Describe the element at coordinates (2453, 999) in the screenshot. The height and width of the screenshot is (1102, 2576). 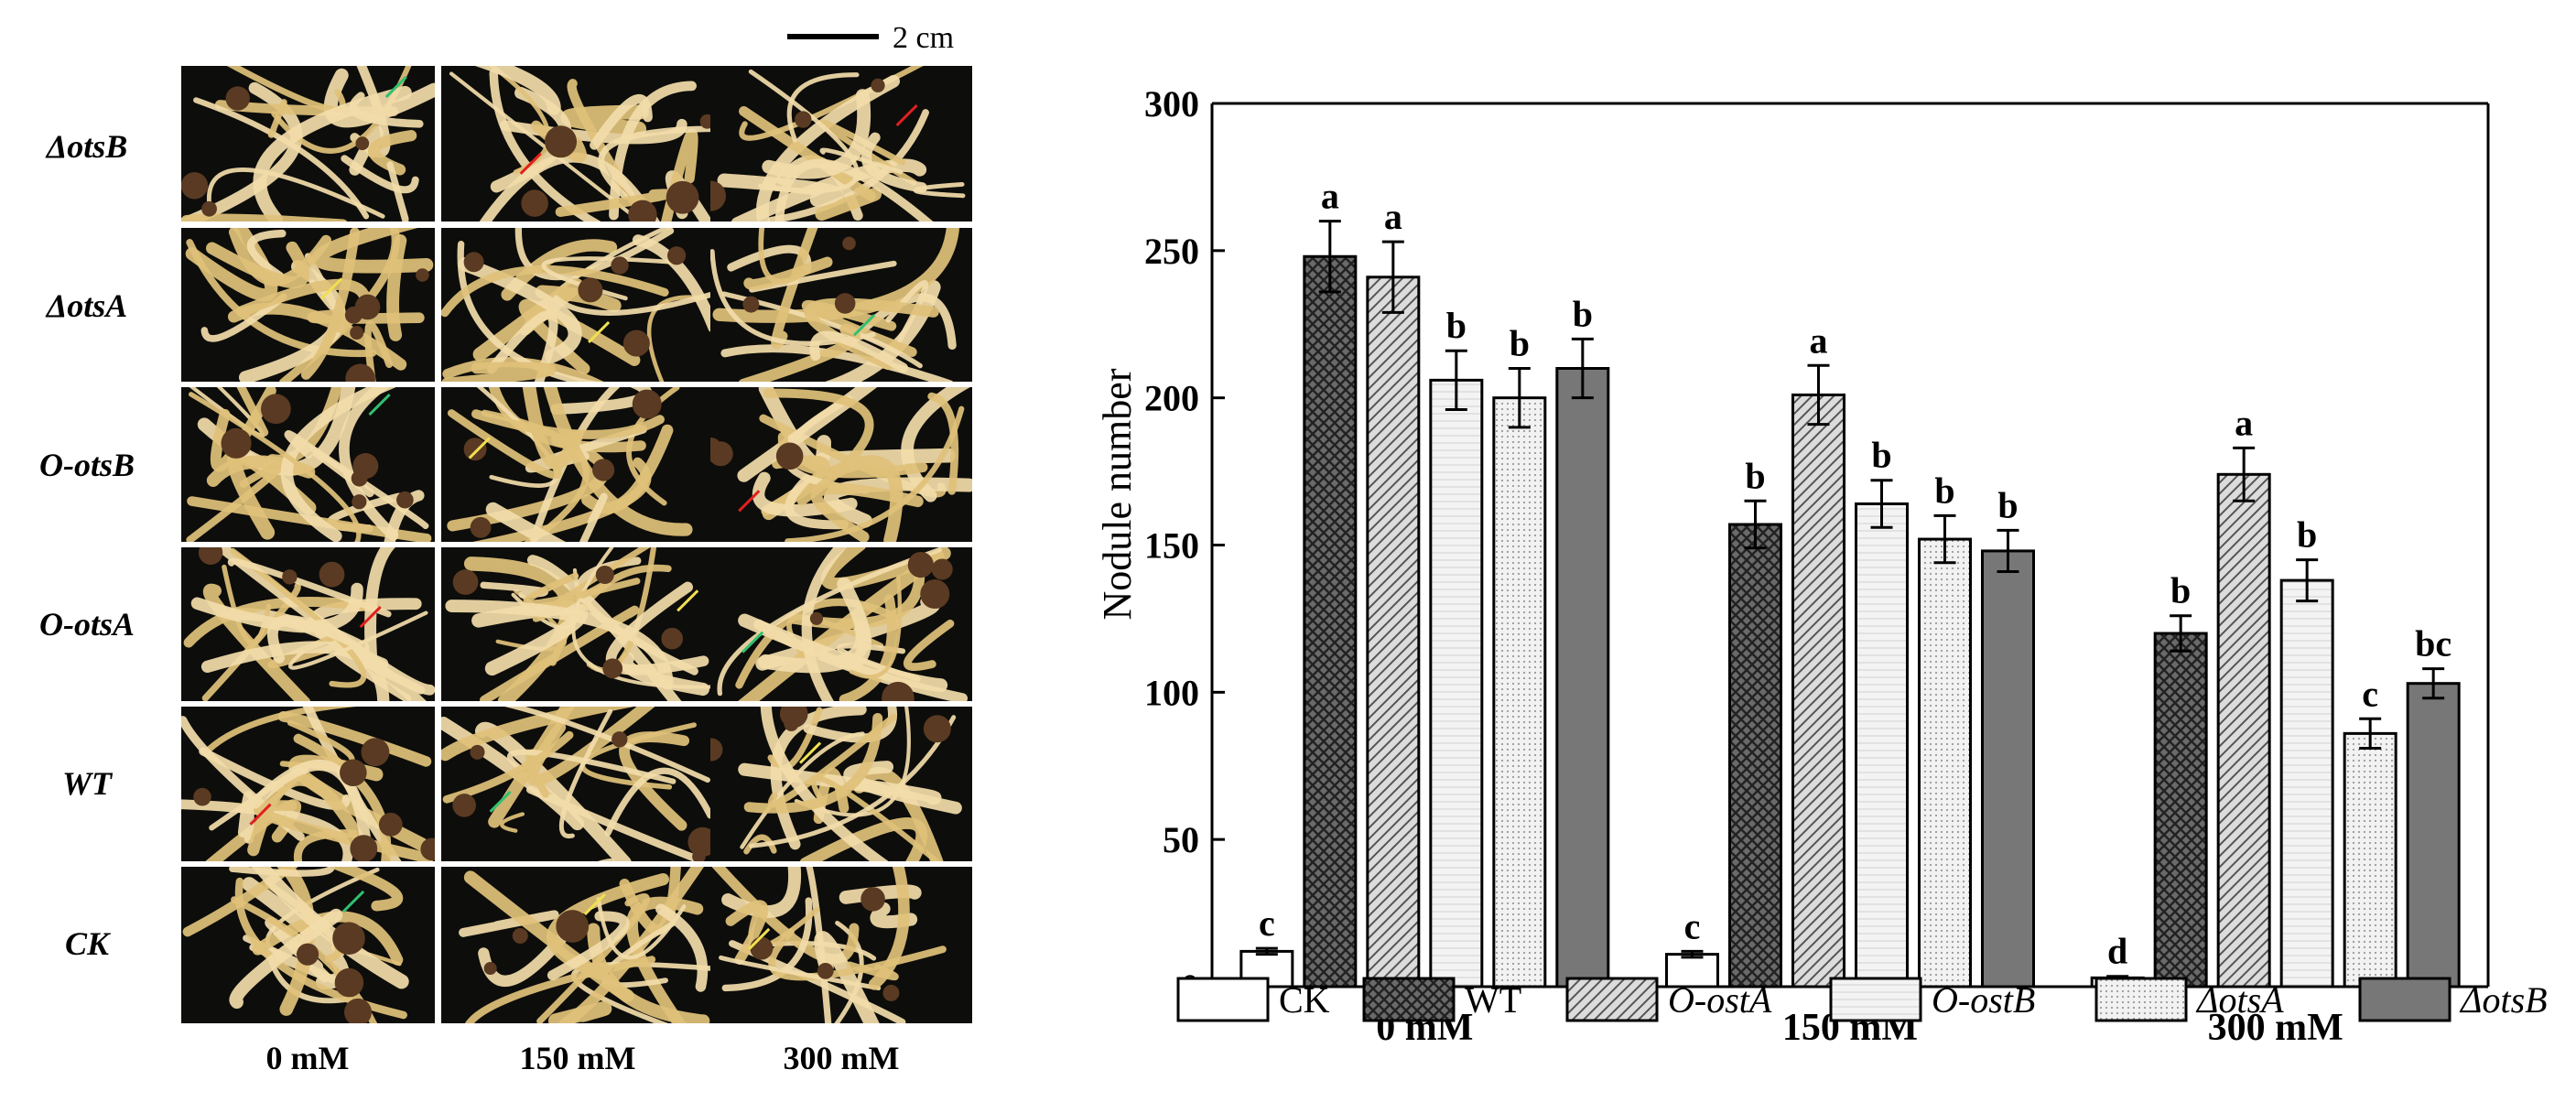
I see `legend-item: ΔotsB` at that location.